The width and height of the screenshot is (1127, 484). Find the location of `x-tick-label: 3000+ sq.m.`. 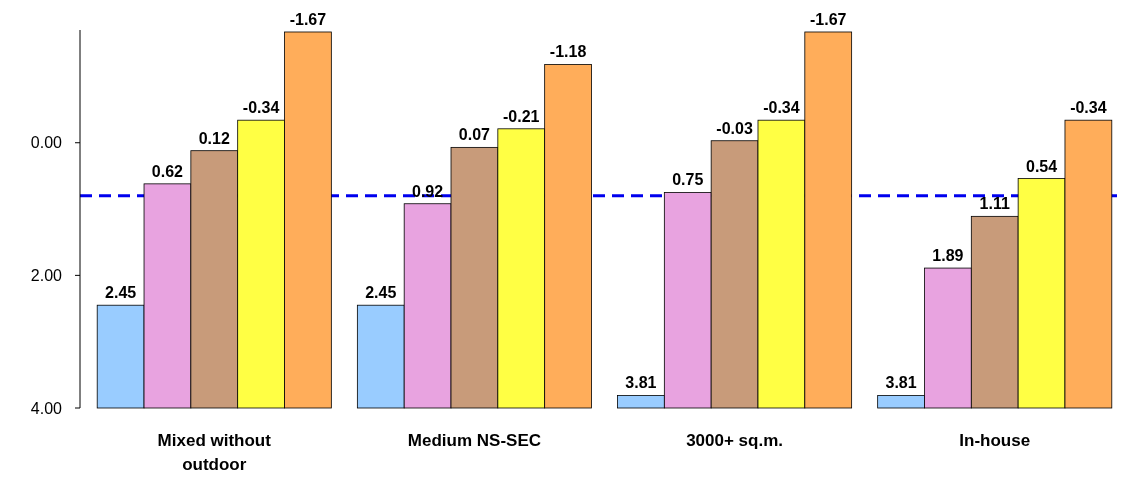

x-tick-label: 3000+ sq.m. is located at coordinates (735, 440).